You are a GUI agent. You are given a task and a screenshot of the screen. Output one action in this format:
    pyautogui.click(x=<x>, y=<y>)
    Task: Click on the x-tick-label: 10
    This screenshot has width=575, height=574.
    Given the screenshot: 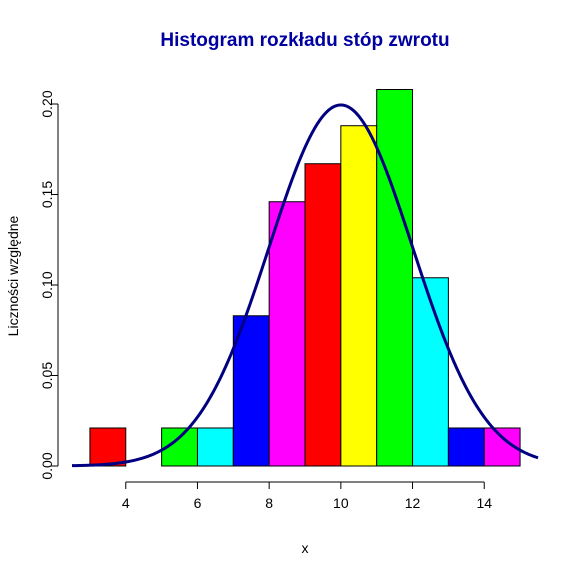 What is the action you would take?
    pyautogui.click(x=341, y=503)
    